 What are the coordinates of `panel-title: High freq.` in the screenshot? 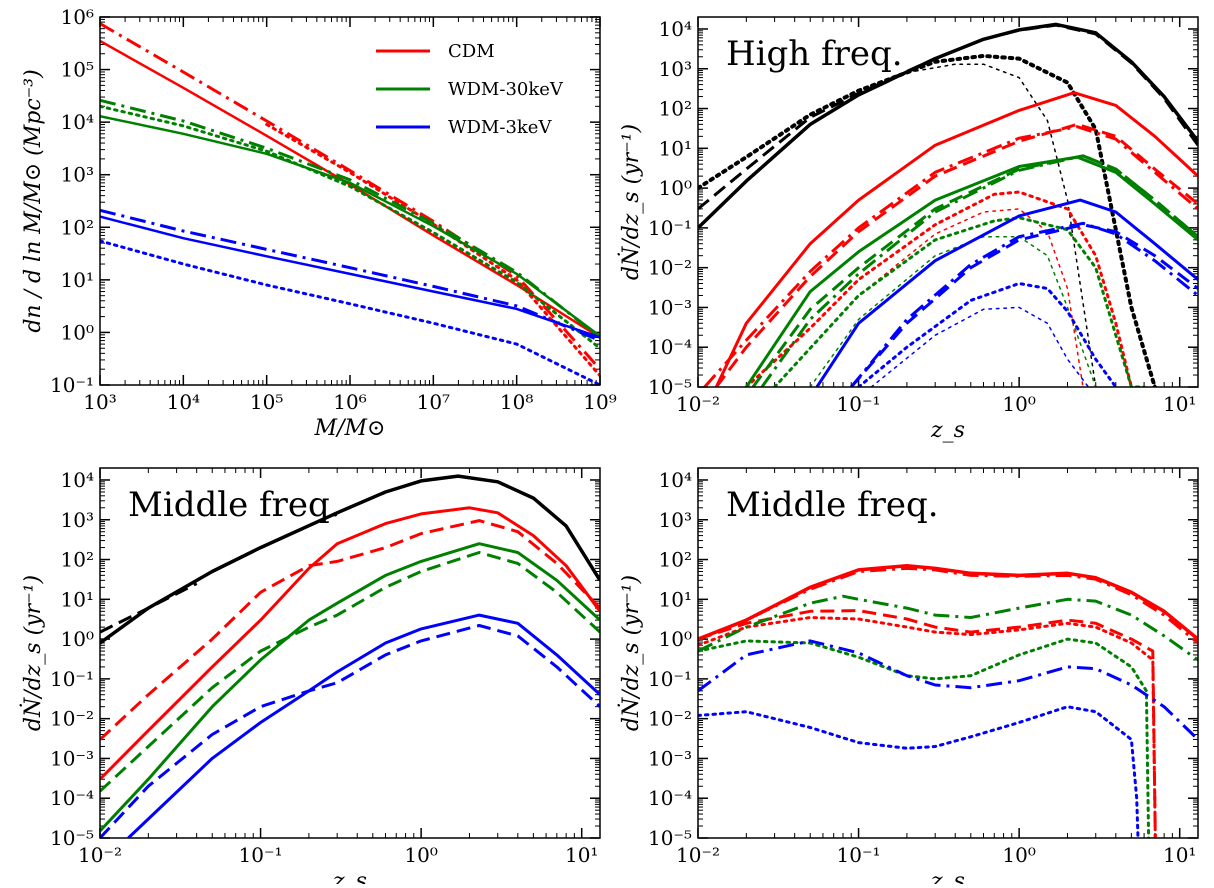 It's located at (814, 54).